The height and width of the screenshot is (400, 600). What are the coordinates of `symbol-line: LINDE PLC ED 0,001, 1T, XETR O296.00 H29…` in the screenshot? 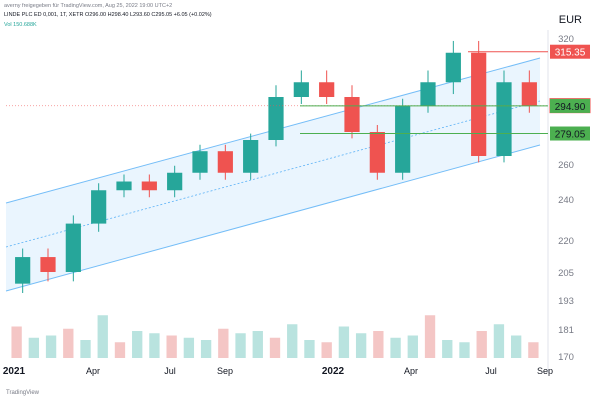 It's located at (108, 15).